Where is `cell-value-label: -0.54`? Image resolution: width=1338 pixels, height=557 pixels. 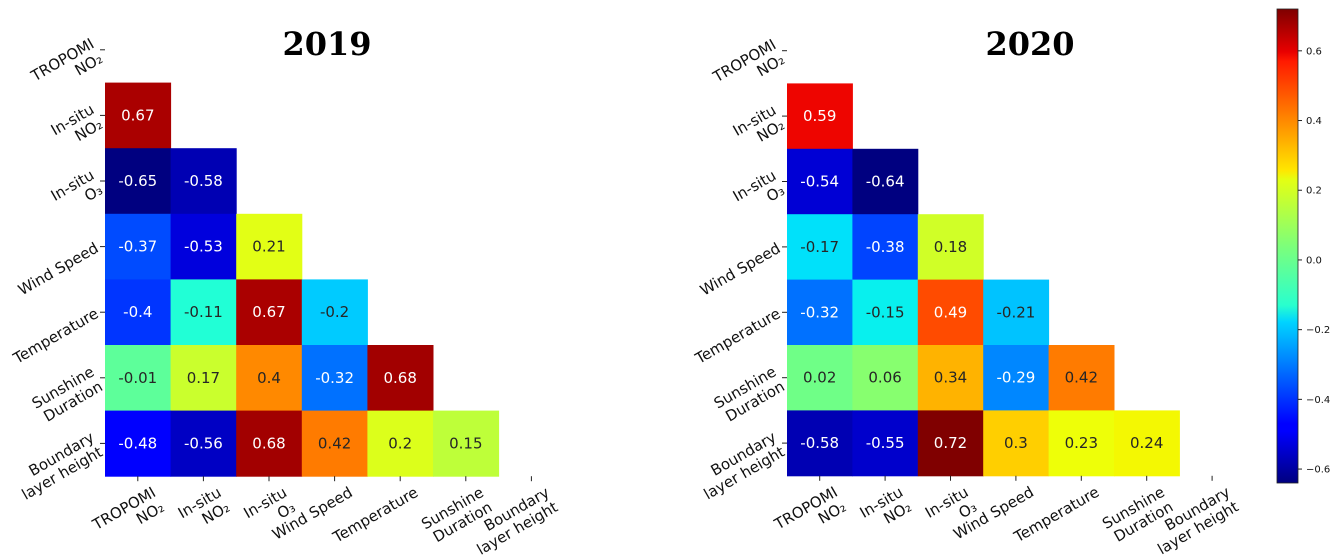 cell-value-label: -0.54 is located at coordinates (819, 182).